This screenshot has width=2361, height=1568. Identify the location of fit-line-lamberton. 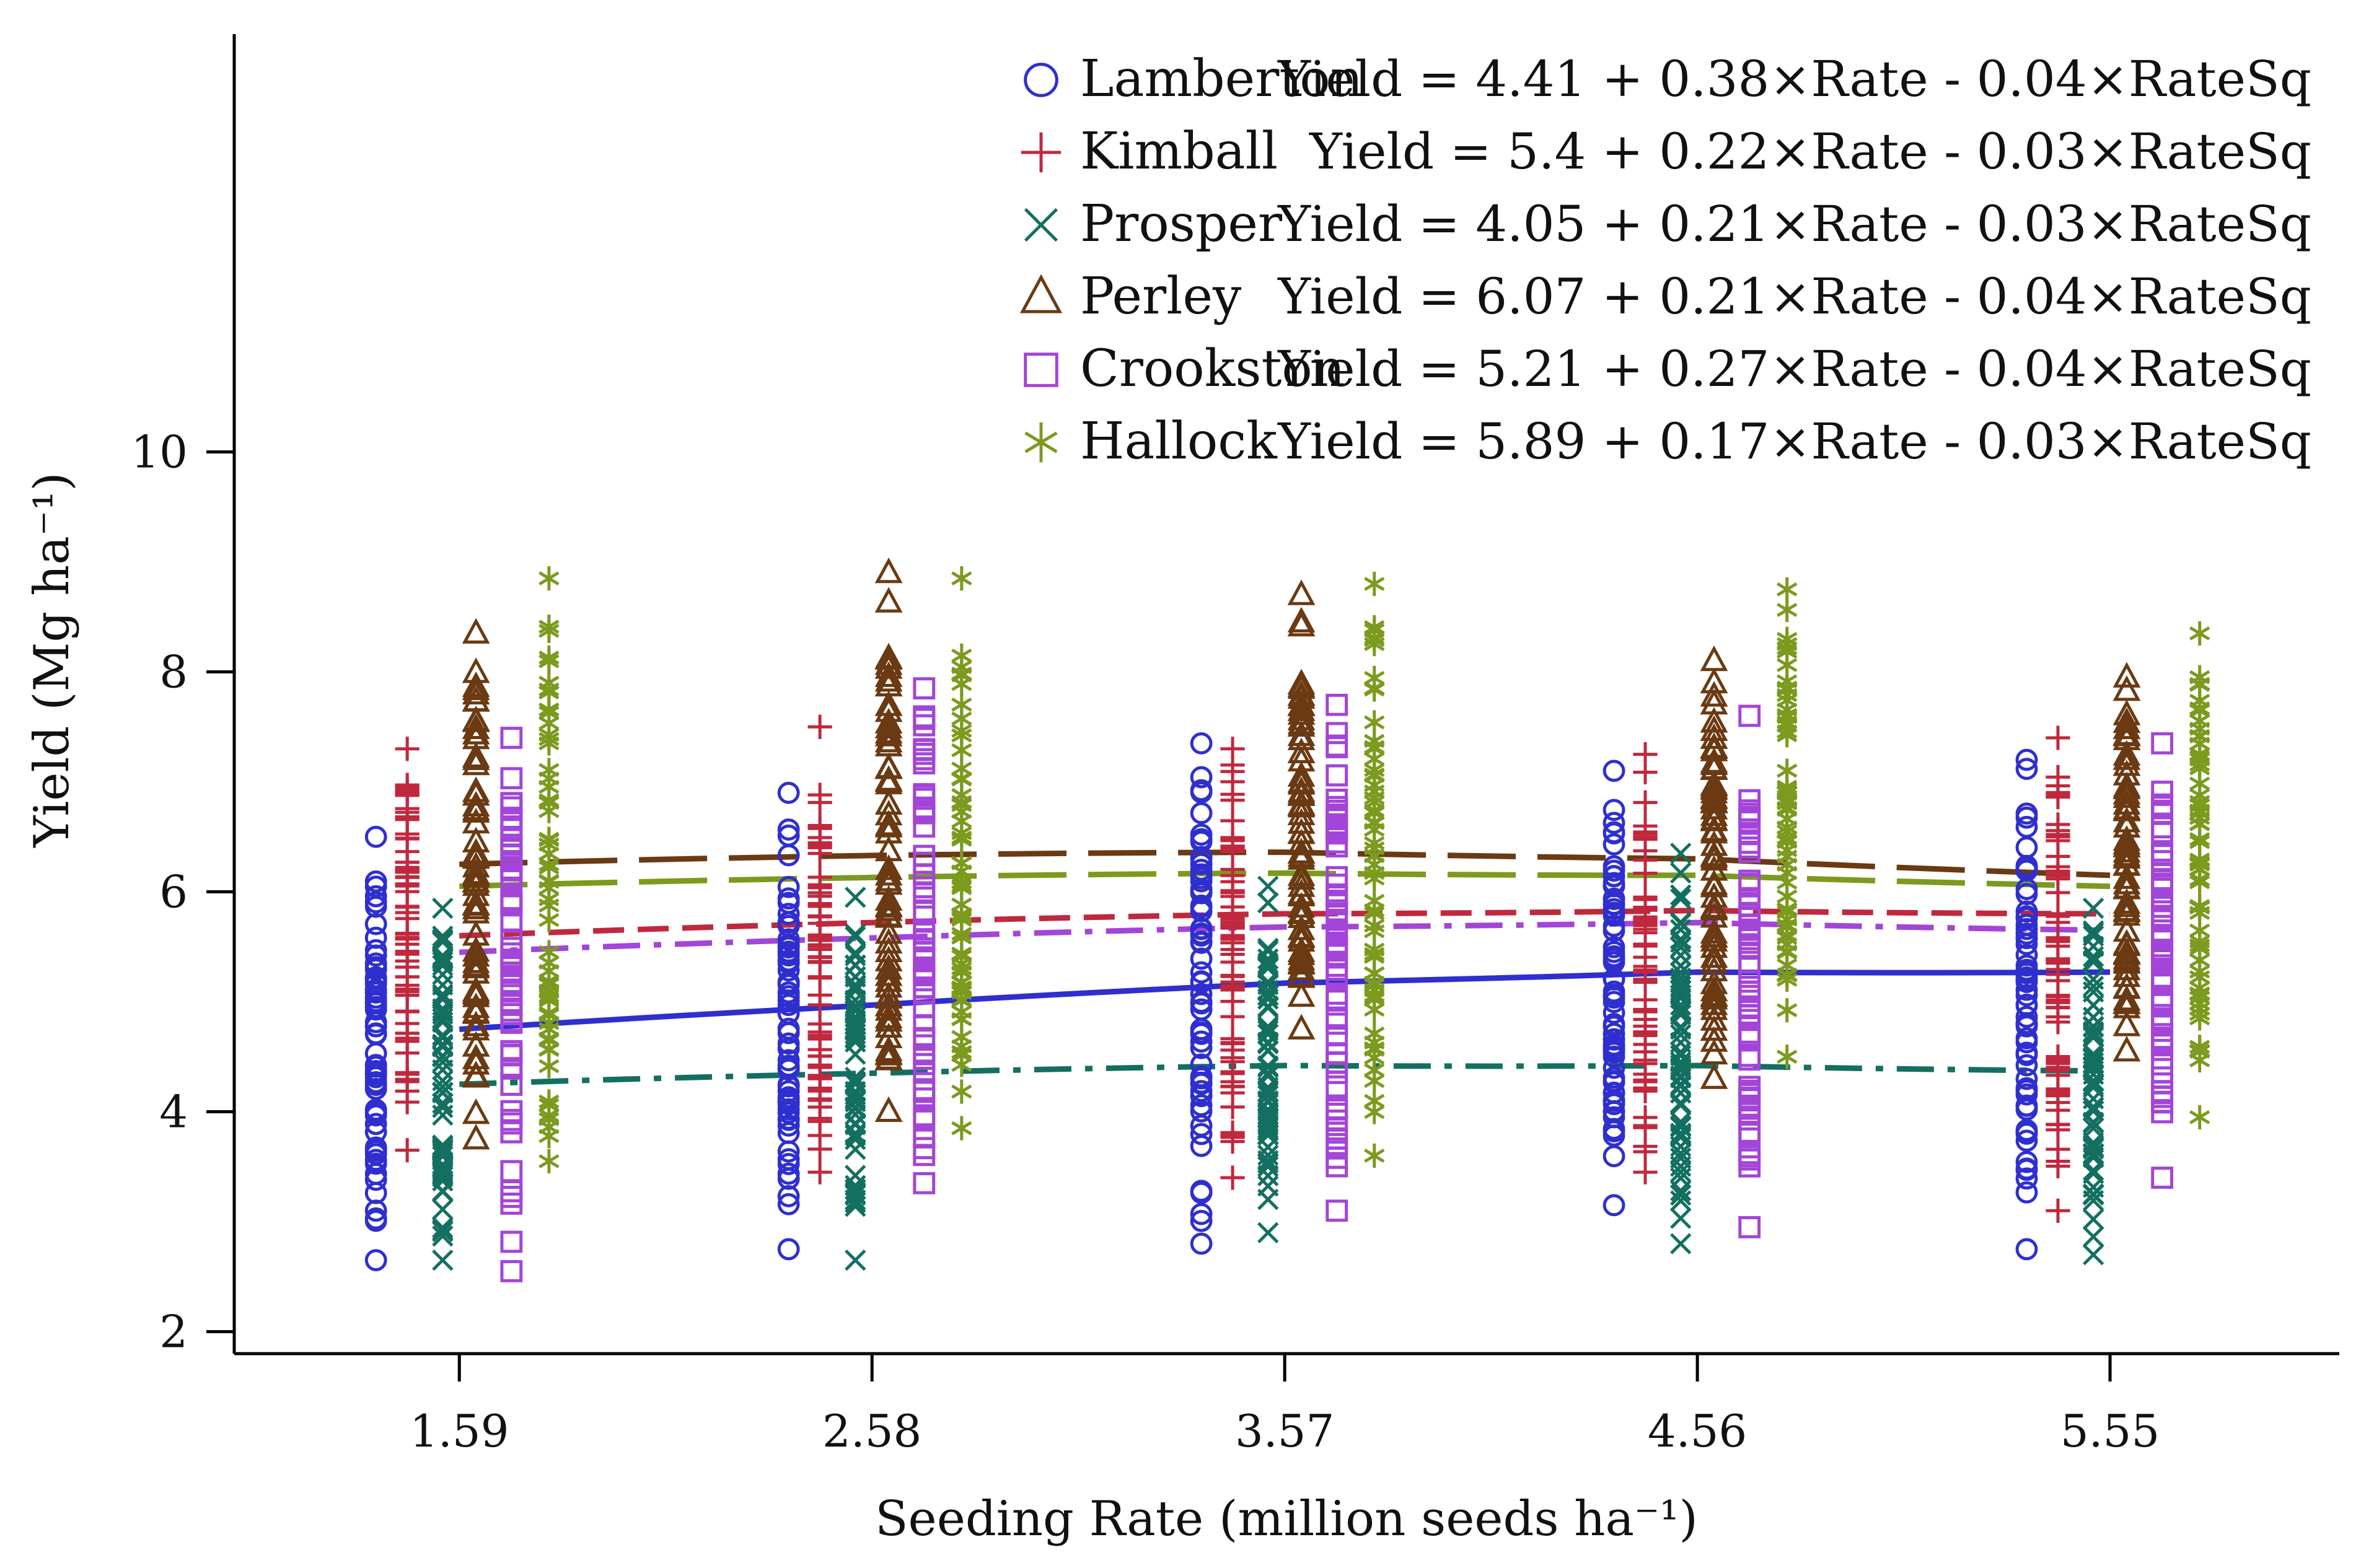
(1285, 1000).